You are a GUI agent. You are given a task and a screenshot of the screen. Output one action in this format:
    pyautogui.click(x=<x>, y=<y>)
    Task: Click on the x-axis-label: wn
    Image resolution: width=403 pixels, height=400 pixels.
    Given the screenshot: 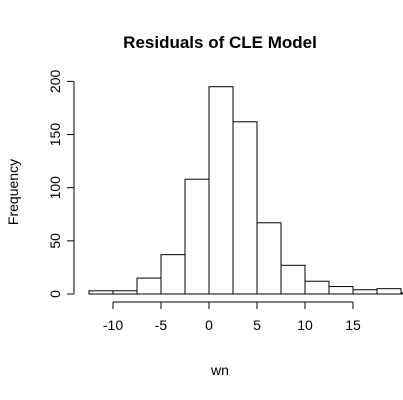 What is the action you would take?
    pyautogui.click(x=219, y=370)
    